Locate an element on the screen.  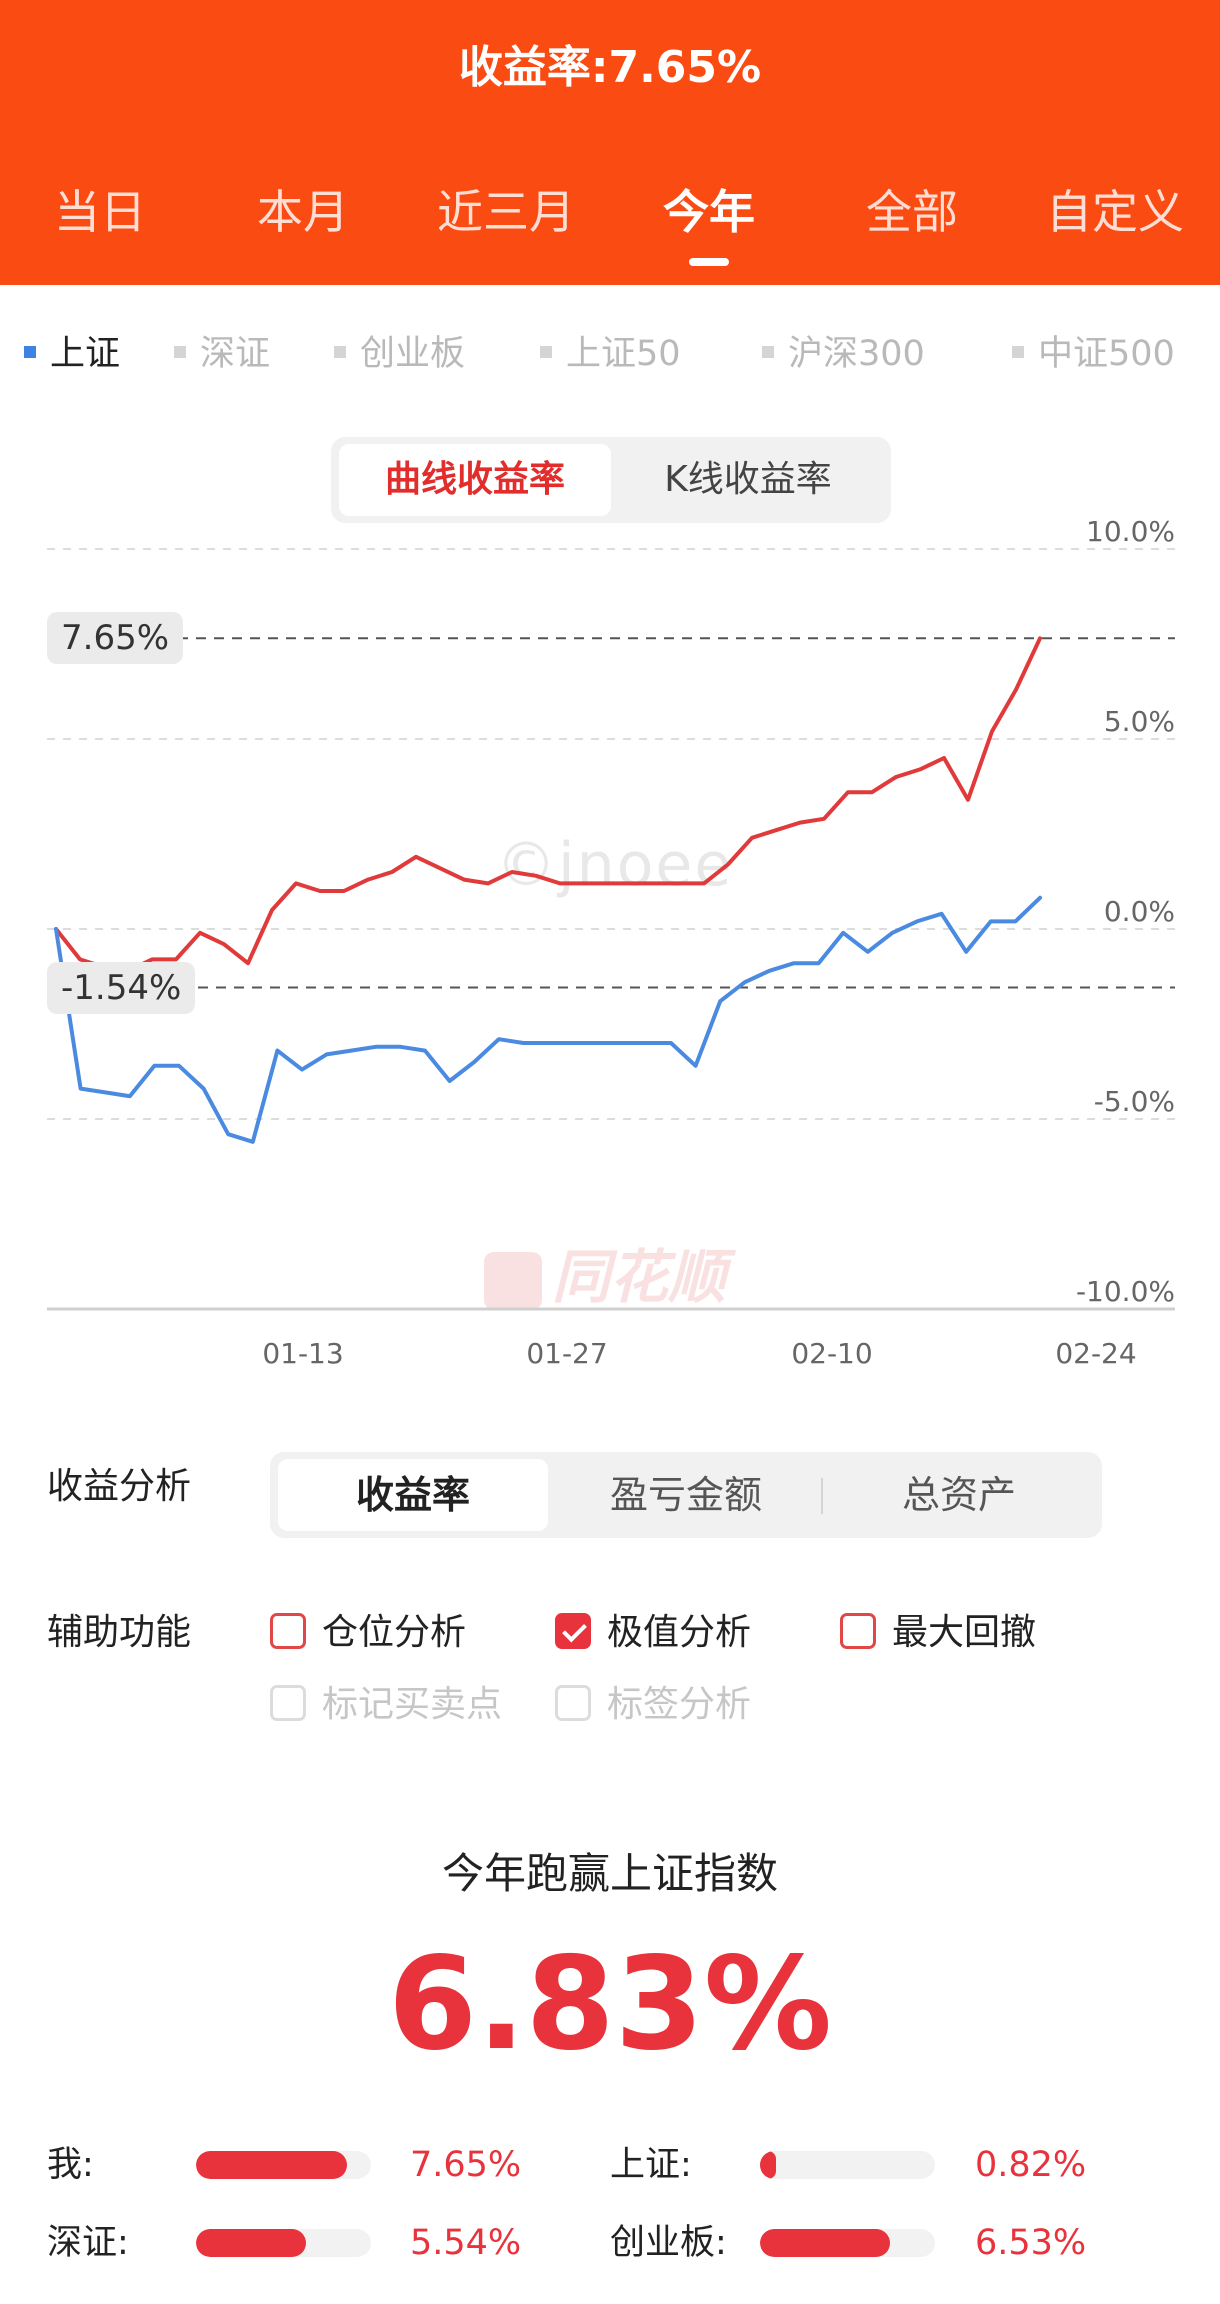
tab-three-months: 近三月 is located at coordinates (506, 212).